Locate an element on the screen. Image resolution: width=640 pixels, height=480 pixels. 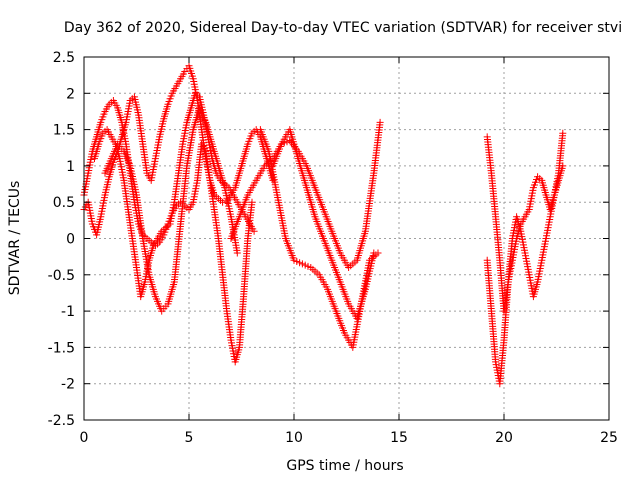
y-tick-label: 2 is located at coordinates (70, 94).